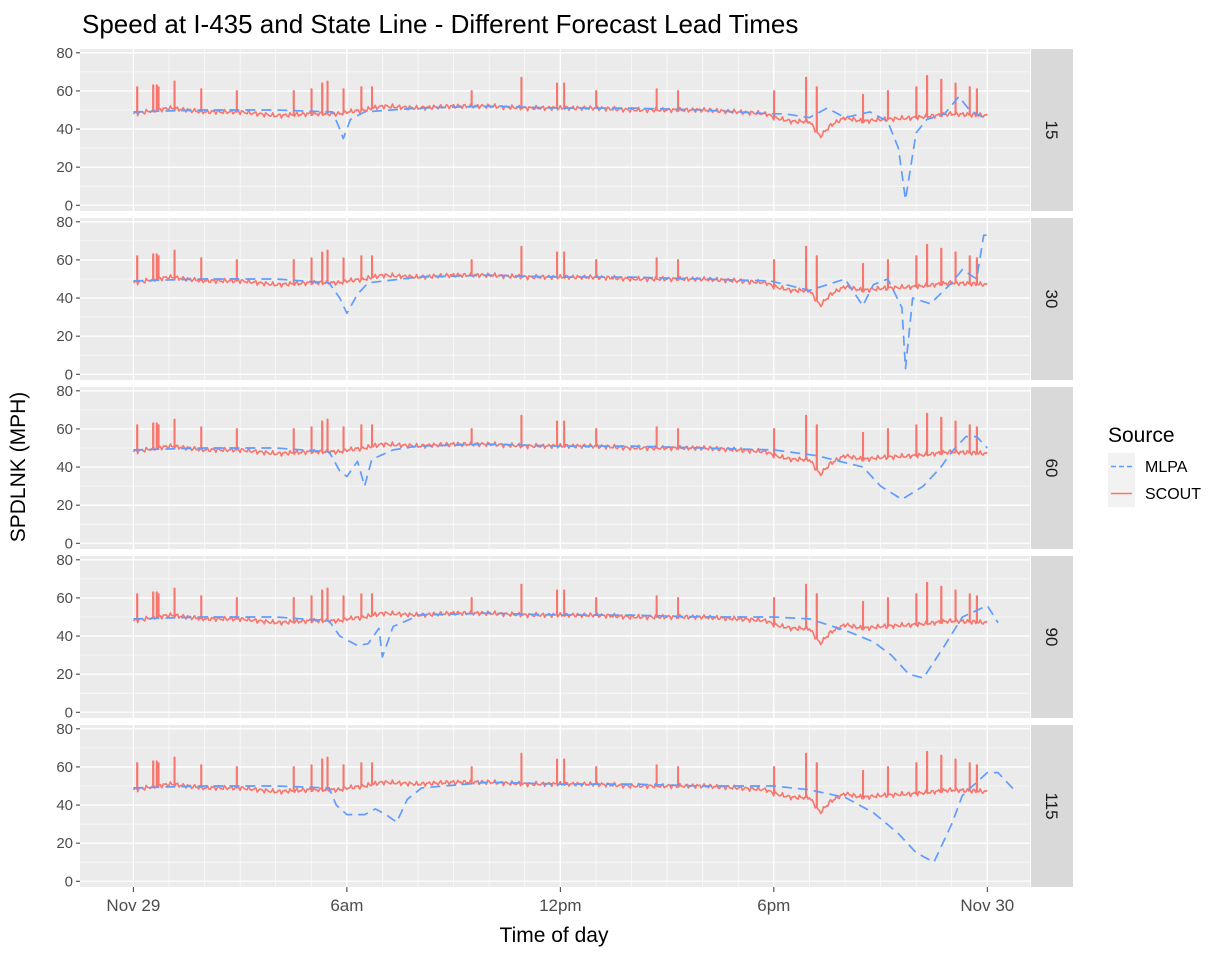  I want to click on facet-strip-label: 90, so click(1051, 637).